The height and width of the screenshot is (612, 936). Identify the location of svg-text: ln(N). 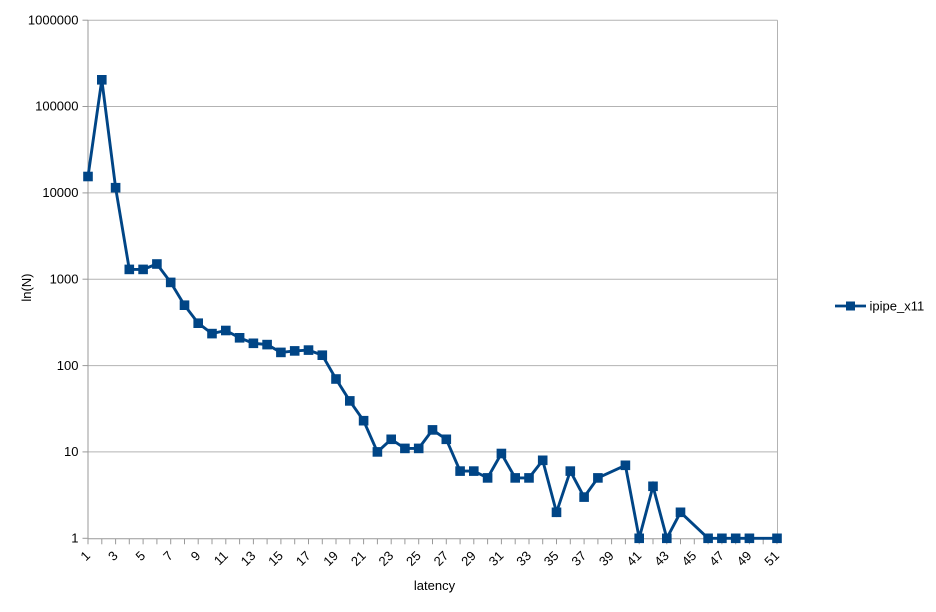
(26, 288).